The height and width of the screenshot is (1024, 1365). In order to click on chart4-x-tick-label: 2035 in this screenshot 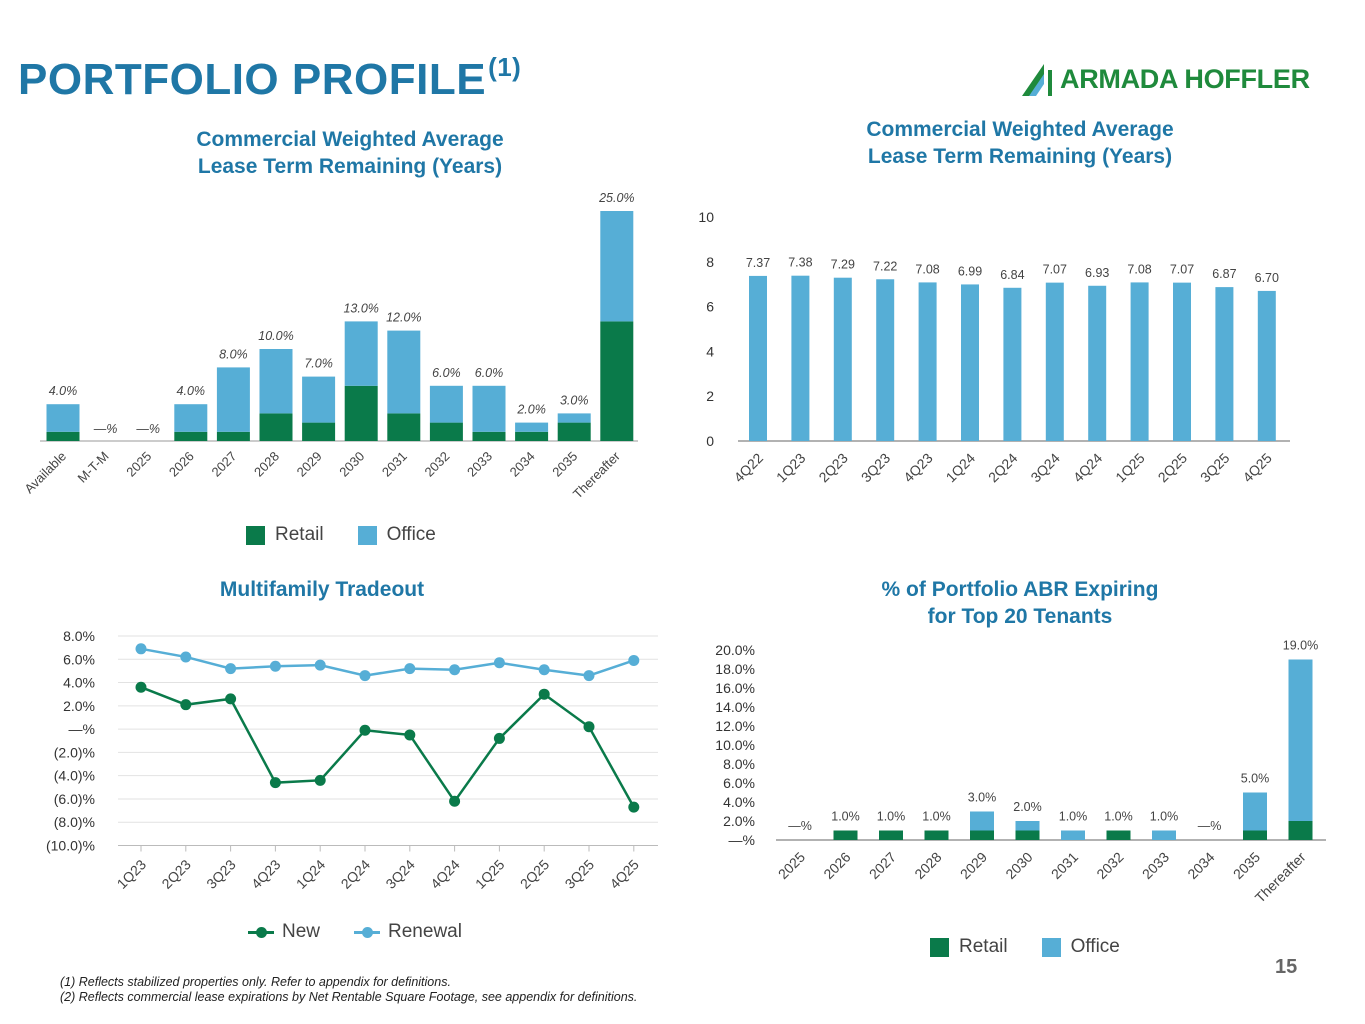, I will do `click(1246, 865)`.